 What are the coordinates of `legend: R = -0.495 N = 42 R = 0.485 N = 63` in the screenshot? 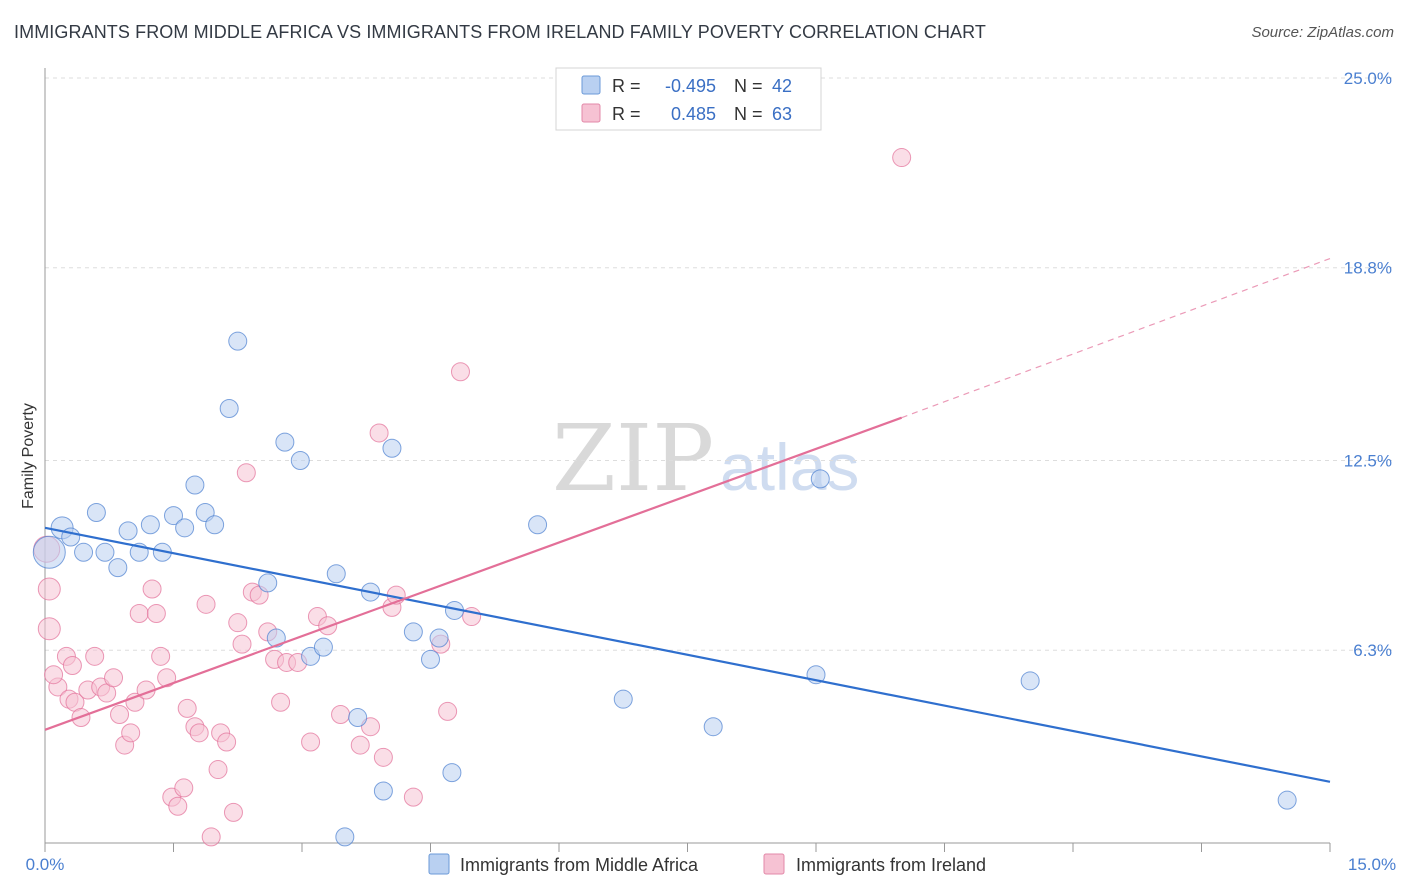 It's located at (688, 99).